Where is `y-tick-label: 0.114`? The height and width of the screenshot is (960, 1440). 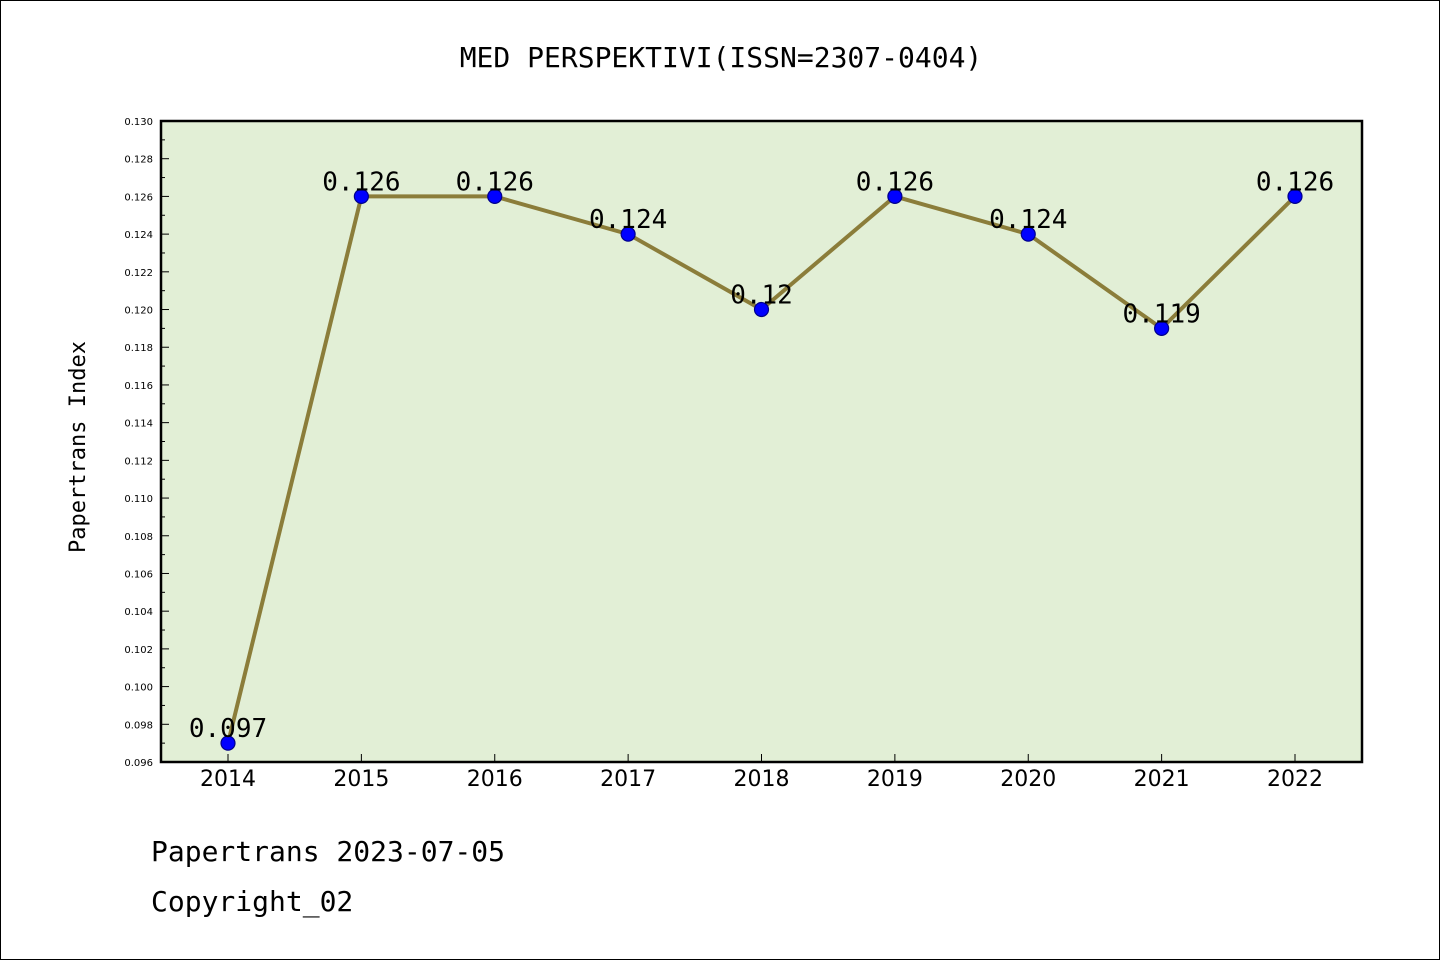
y-tick-label: 0.114 is located at coordinates (138, 424).